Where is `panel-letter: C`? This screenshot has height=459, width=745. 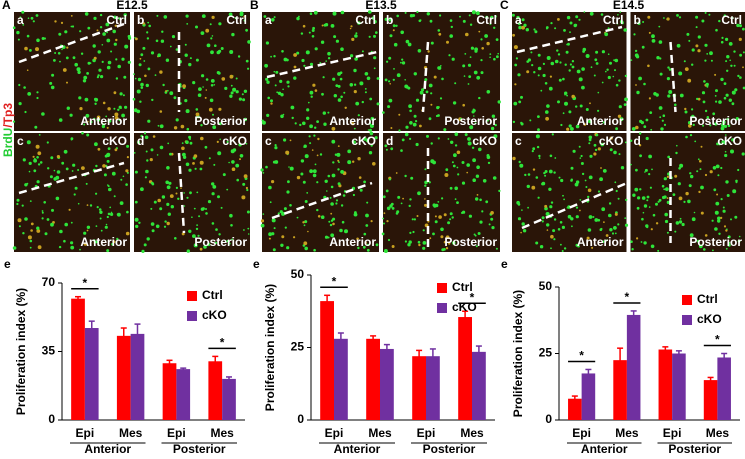 panel-letter: C is located at coordinates (504, 6).